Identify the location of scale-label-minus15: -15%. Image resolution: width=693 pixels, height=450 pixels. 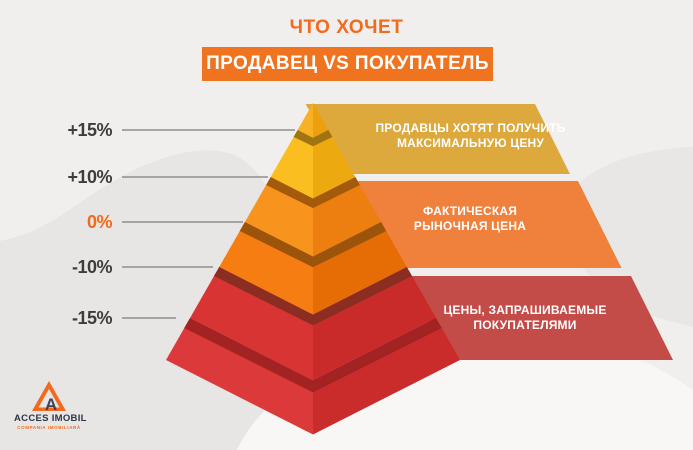
(92, 318).